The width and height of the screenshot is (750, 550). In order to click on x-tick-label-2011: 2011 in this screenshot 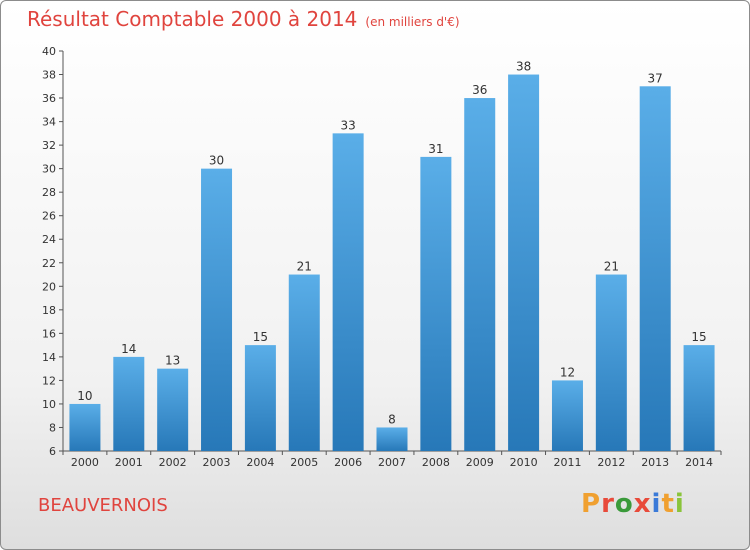, I will do `click(567, 462)`.